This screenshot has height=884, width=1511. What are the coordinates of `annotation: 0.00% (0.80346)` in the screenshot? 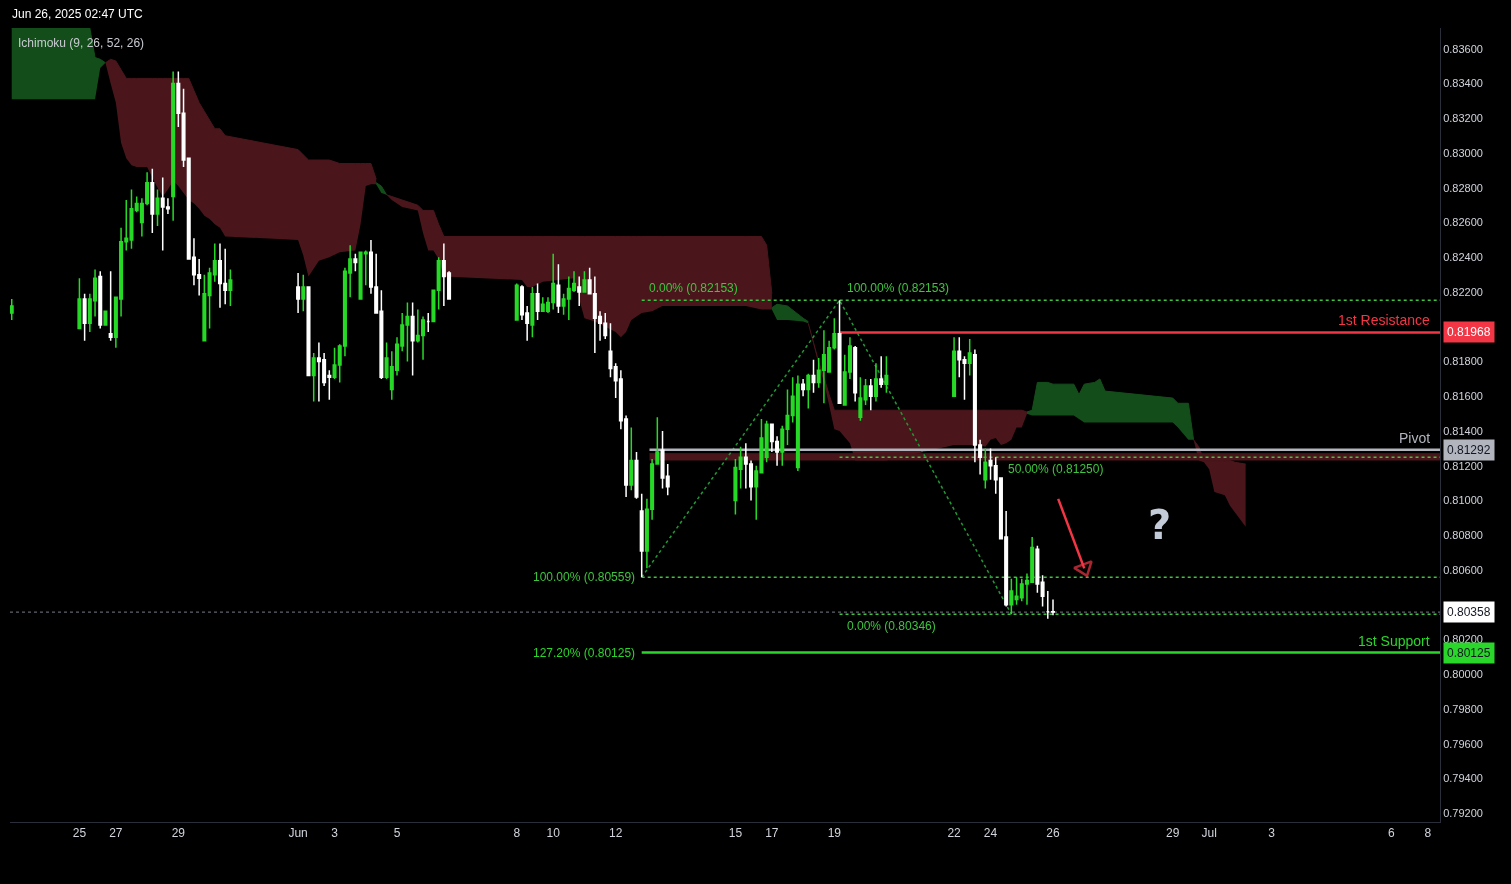 It's located at (891, 626).